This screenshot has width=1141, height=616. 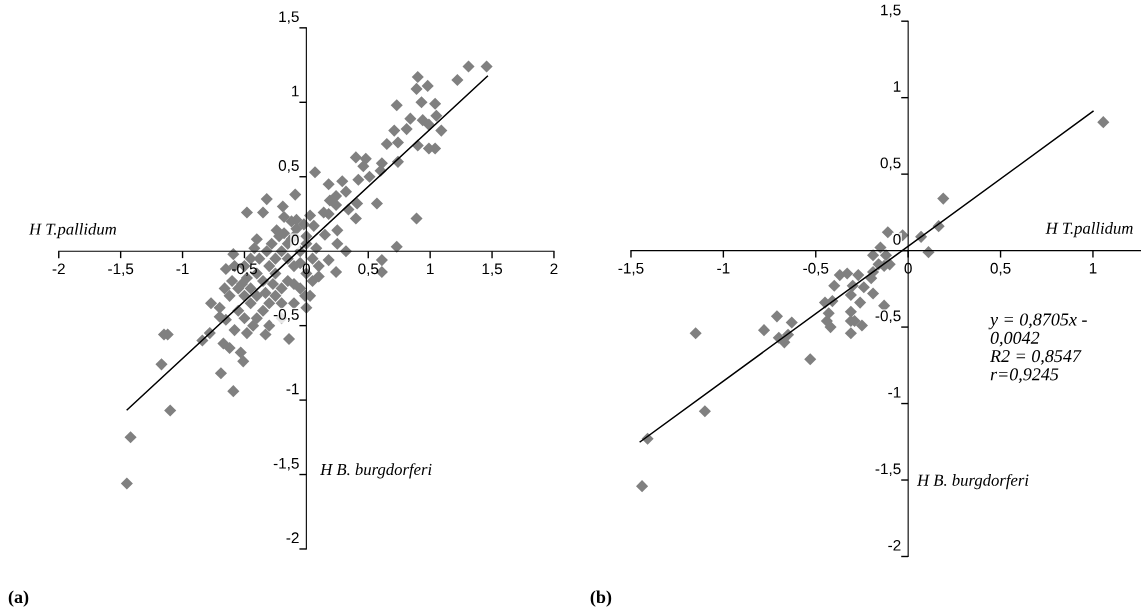 I want to click on annotation: y = 0,8705x - 0,0042 R2 = 0,8547 r=0,9245, so click(x=1037, y=348).